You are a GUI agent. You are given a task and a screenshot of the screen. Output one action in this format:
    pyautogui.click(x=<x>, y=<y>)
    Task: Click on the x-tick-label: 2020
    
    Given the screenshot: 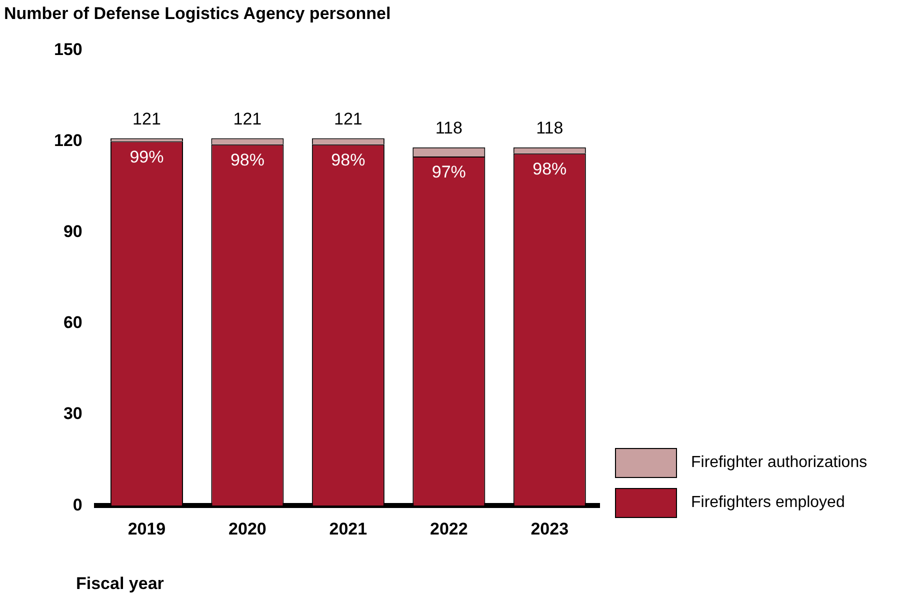 What is the action you would take?
    pyautogui.click(x=247, y=528)
    